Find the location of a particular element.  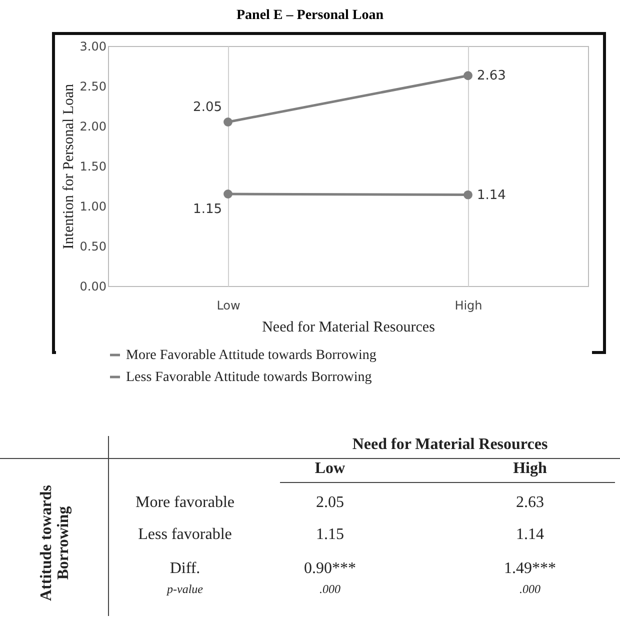

text: 1.14 is located at coordinates (530, 535).